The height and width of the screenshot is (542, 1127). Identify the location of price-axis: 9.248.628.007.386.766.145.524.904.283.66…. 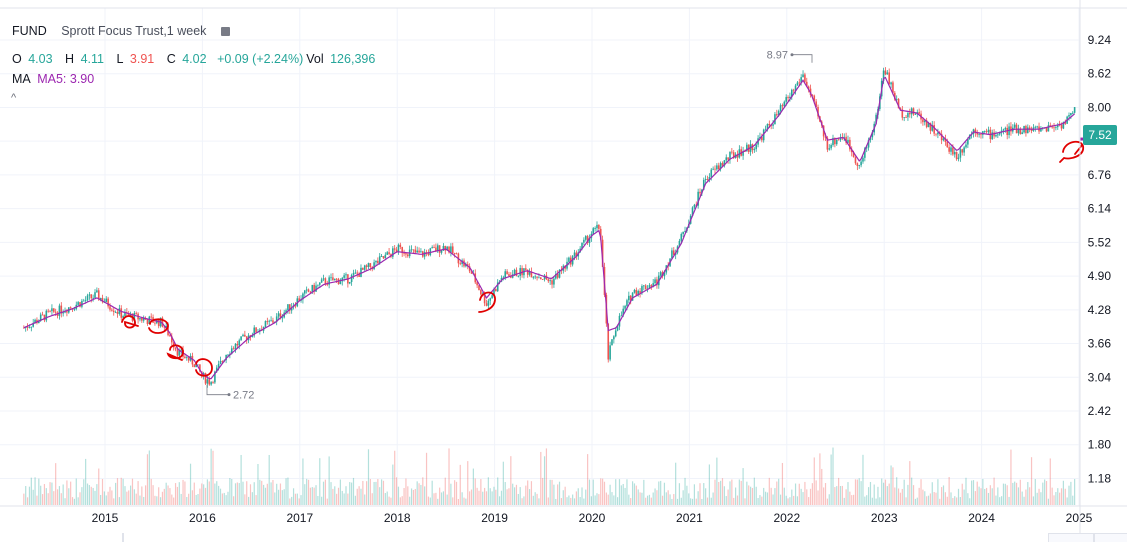
(1100, 259).